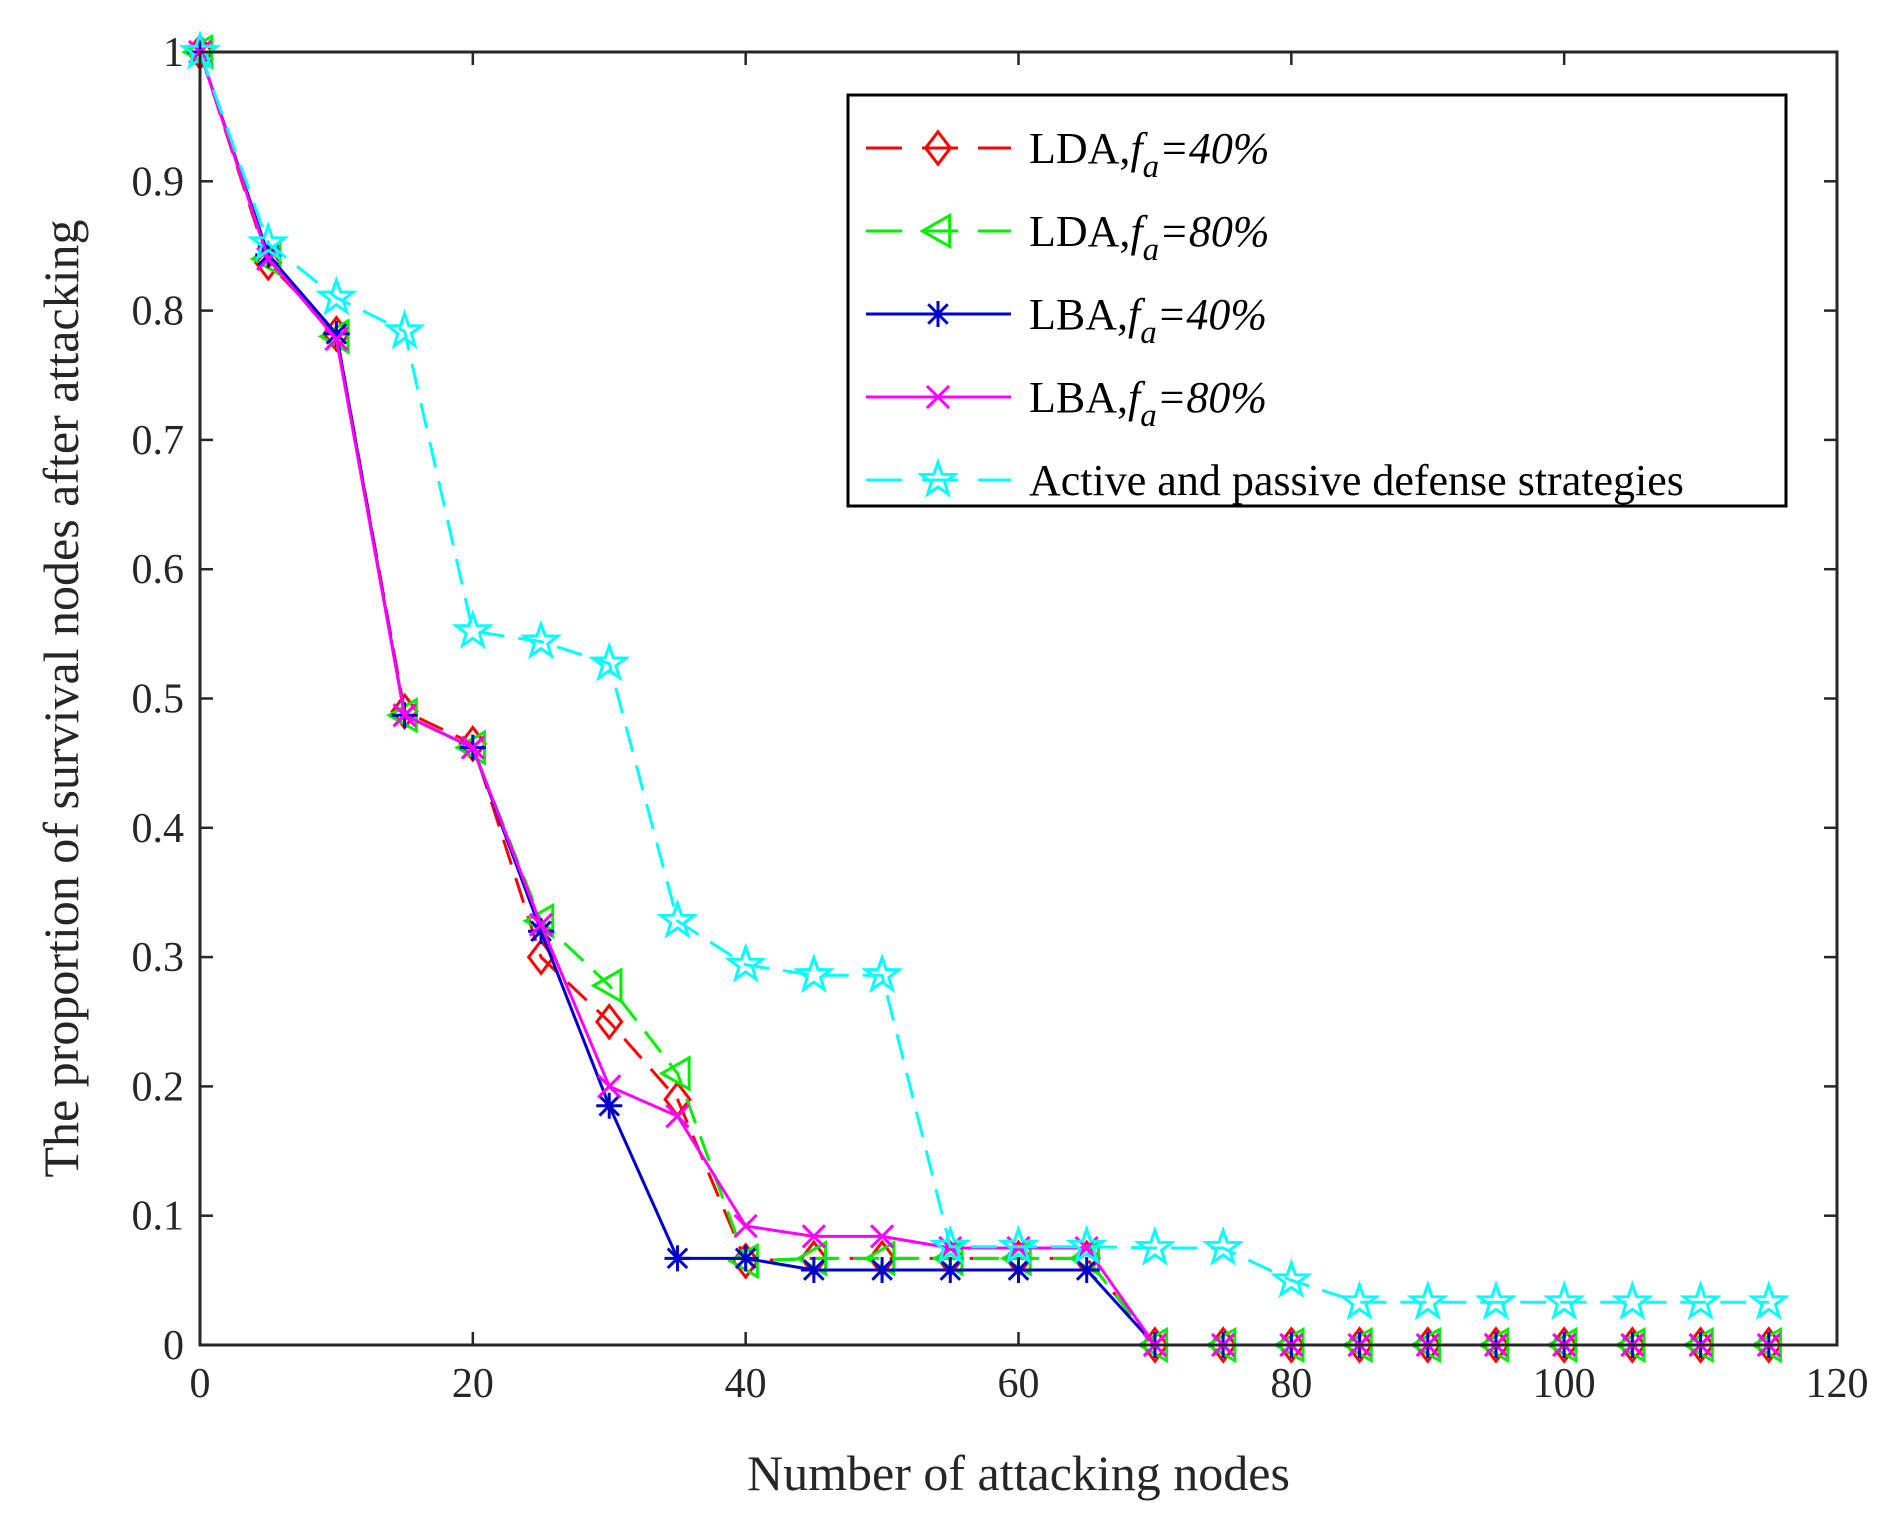 The width and height of the screenshot is (1892, 1530). What do you see at coordinates (158, 829) in the screenshot?
I see `y-tick-label: 0.4` at bounding box center [158, 829].